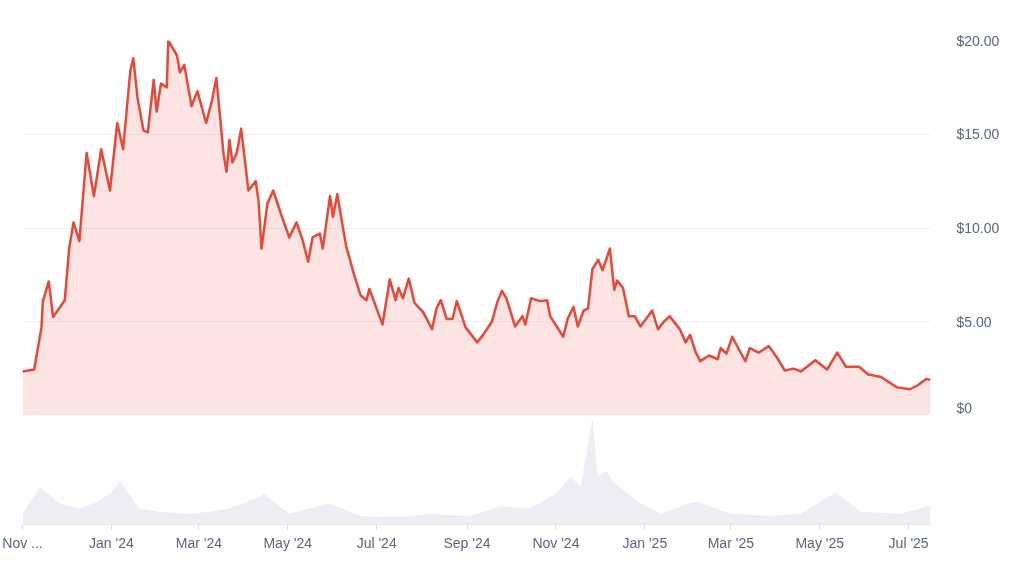 This screenshot has width=1024, height=564. I want to click on x-tick-label: May '24, so click(288, 542).